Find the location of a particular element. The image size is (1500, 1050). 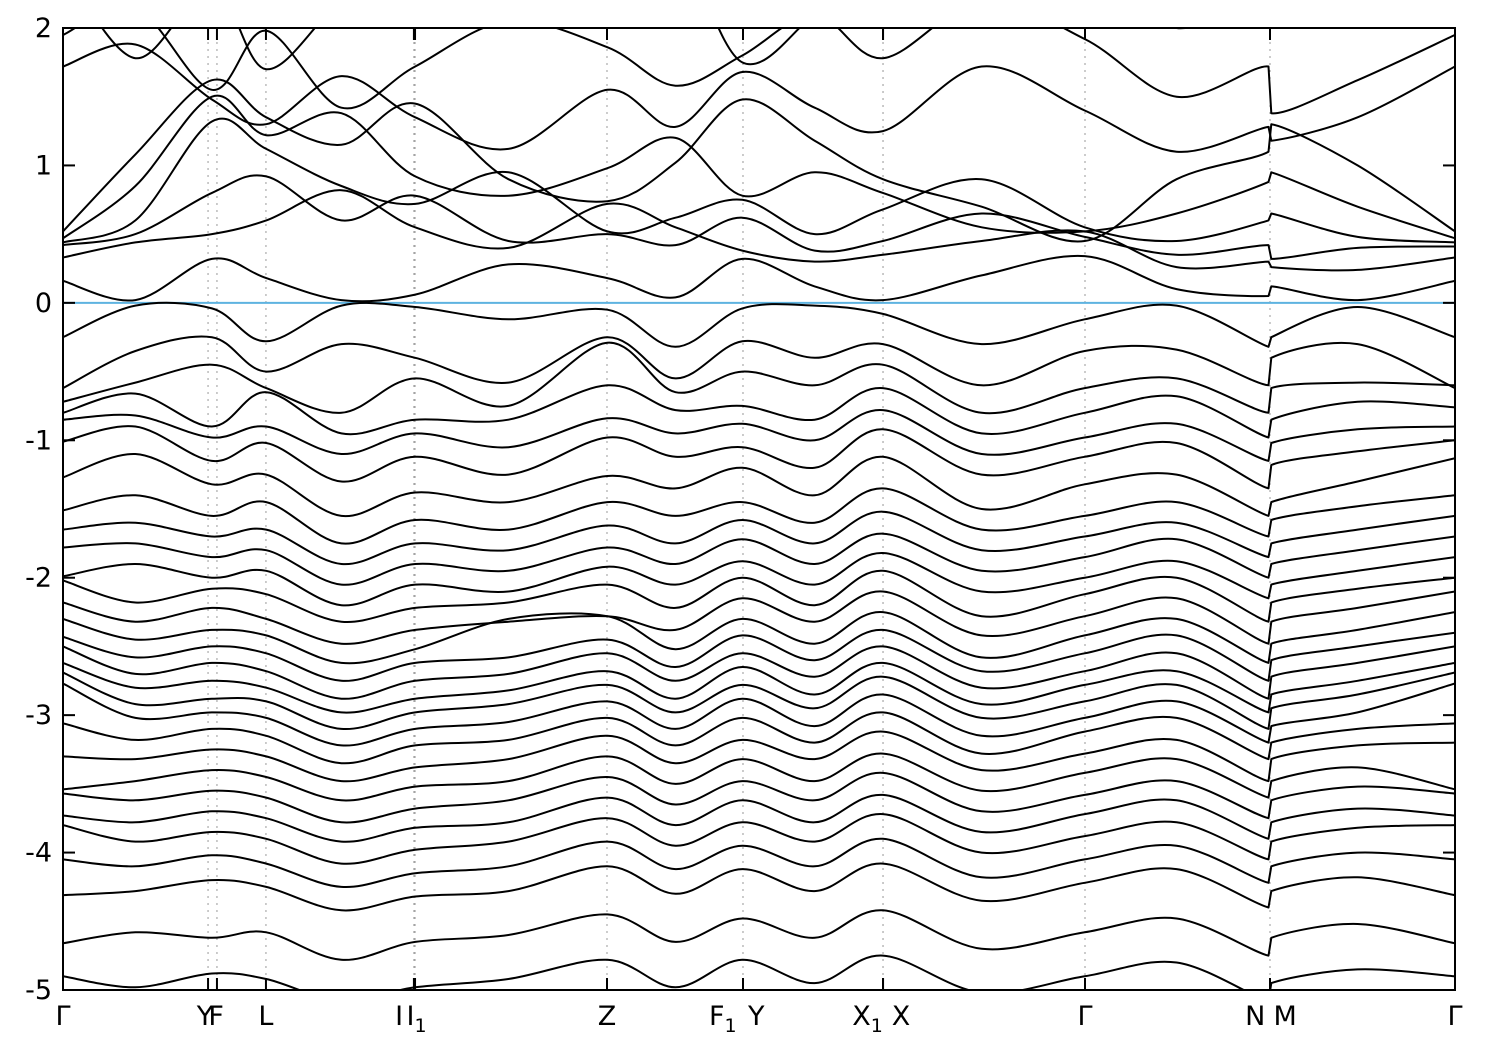

x-tick-label-N: N is located at coordinates (1255, 1016).